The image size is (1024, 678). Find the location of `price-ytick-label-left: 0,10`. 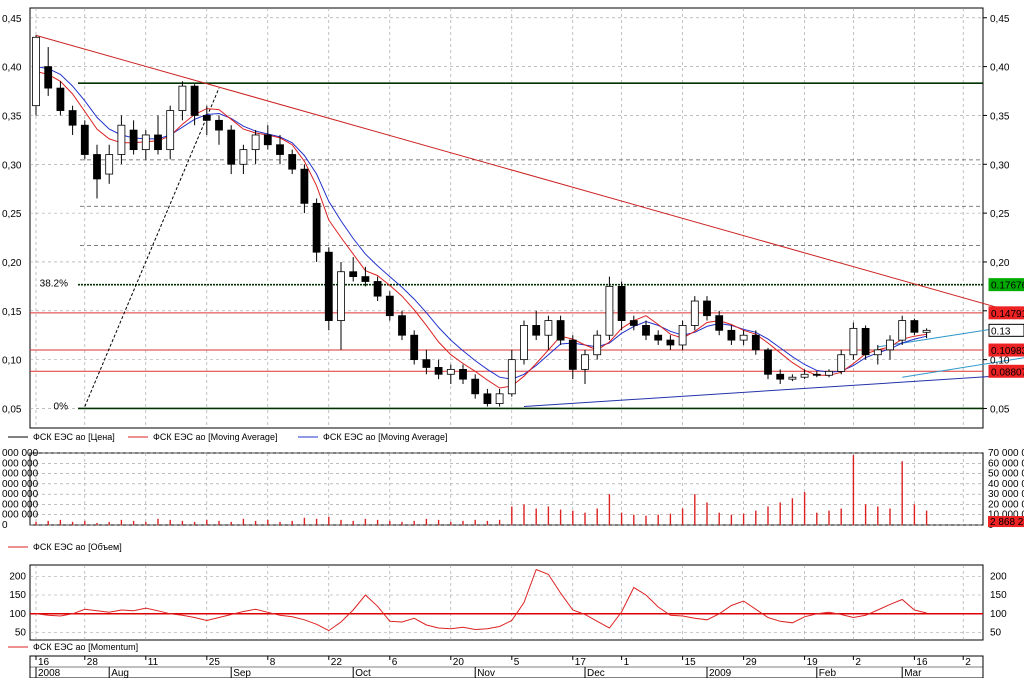

price-ytick-label-left: 0,10 is located at coordinates (12, 361).